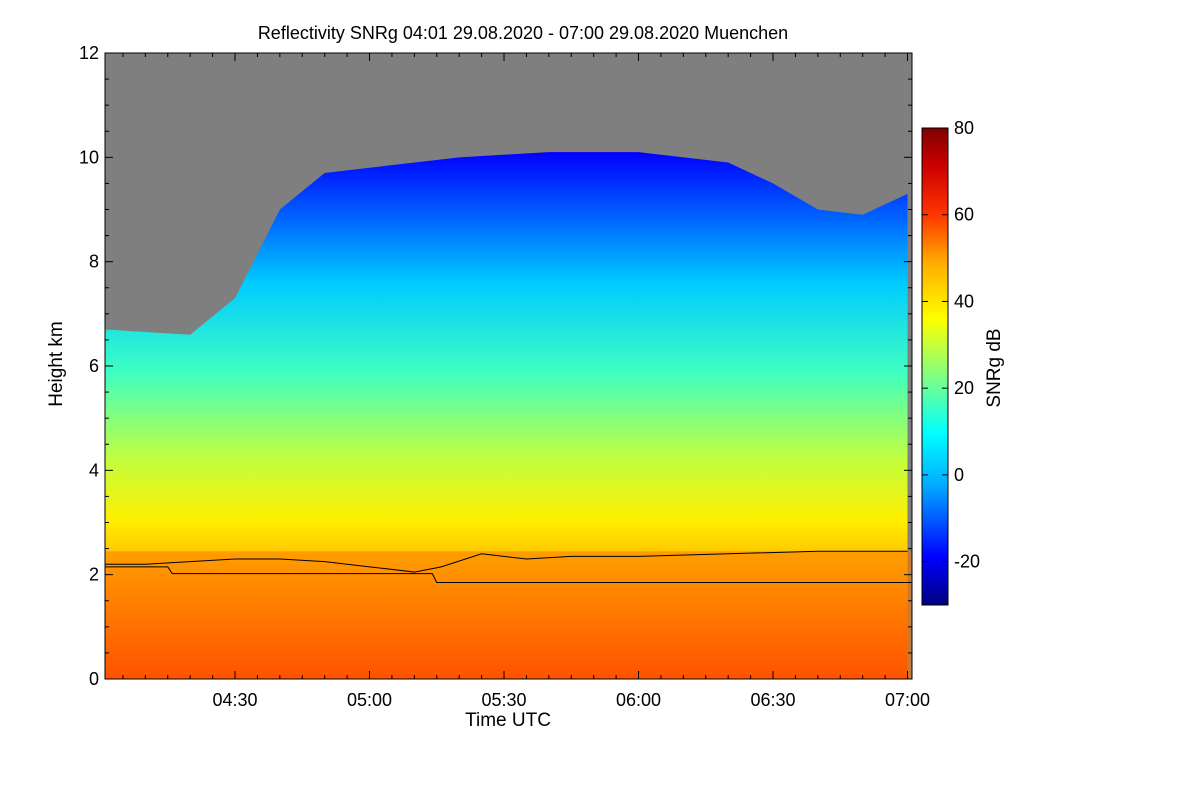 This screenshot has width=1200, height=800. I want to click on y-tick-label: 10, so click(89, 157).